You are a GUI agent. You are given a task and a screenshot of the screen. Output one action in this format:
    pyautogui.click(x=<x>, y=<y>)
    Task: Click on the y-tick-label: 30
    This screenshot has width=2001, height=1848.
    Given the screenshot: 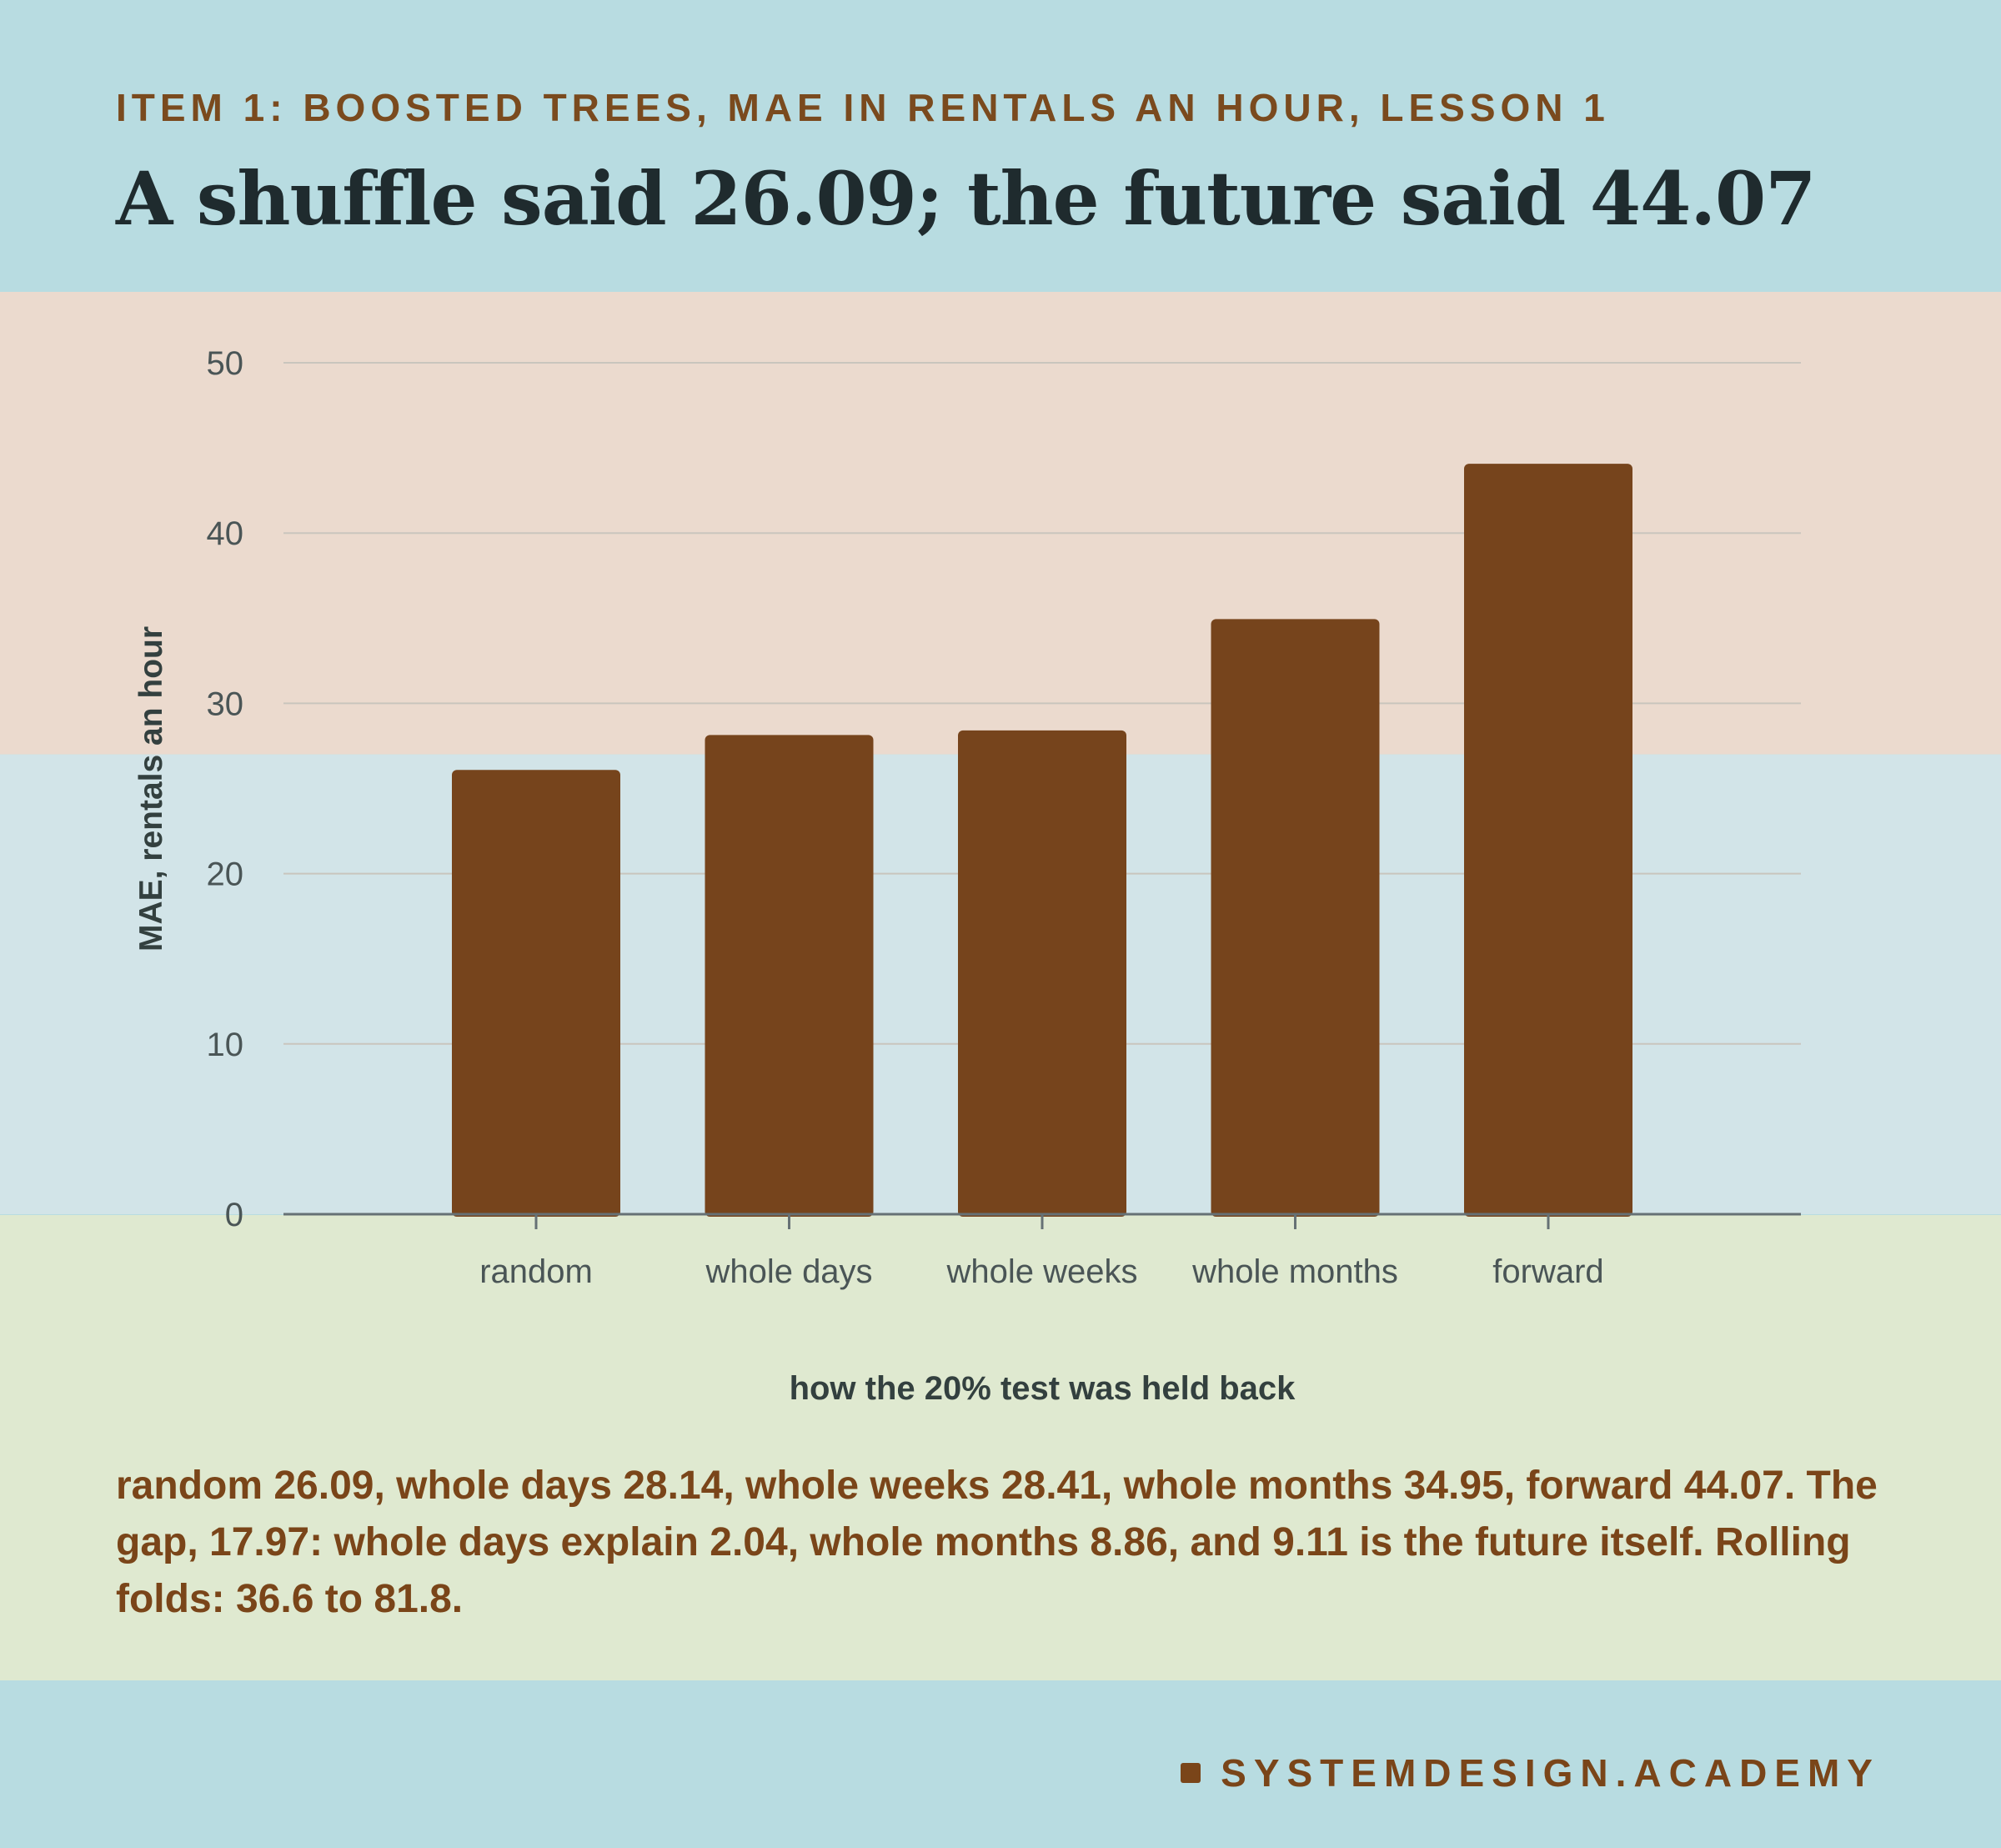 What is the action you would take?
    pyautogui.click(x=225, y=703)
    